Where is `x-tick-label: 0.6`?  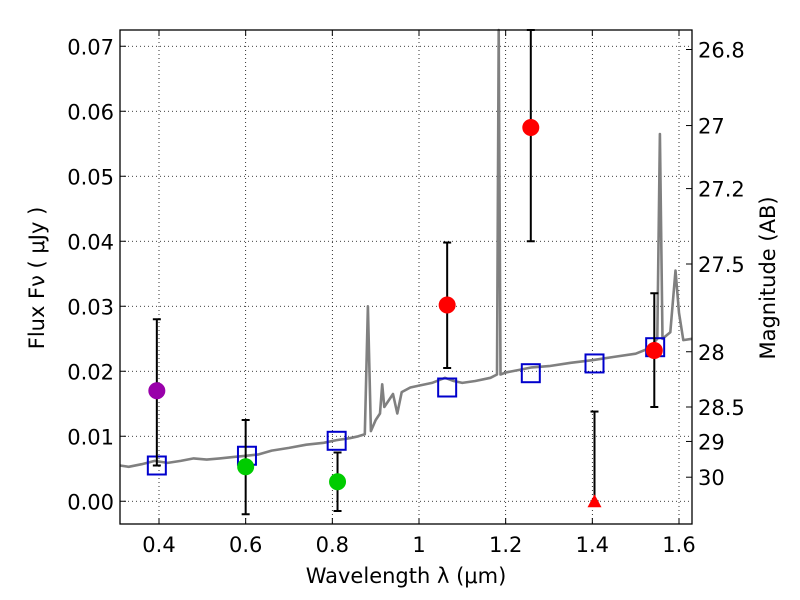 x-tick-label: 0.6 is located at coordinates (245, 545).